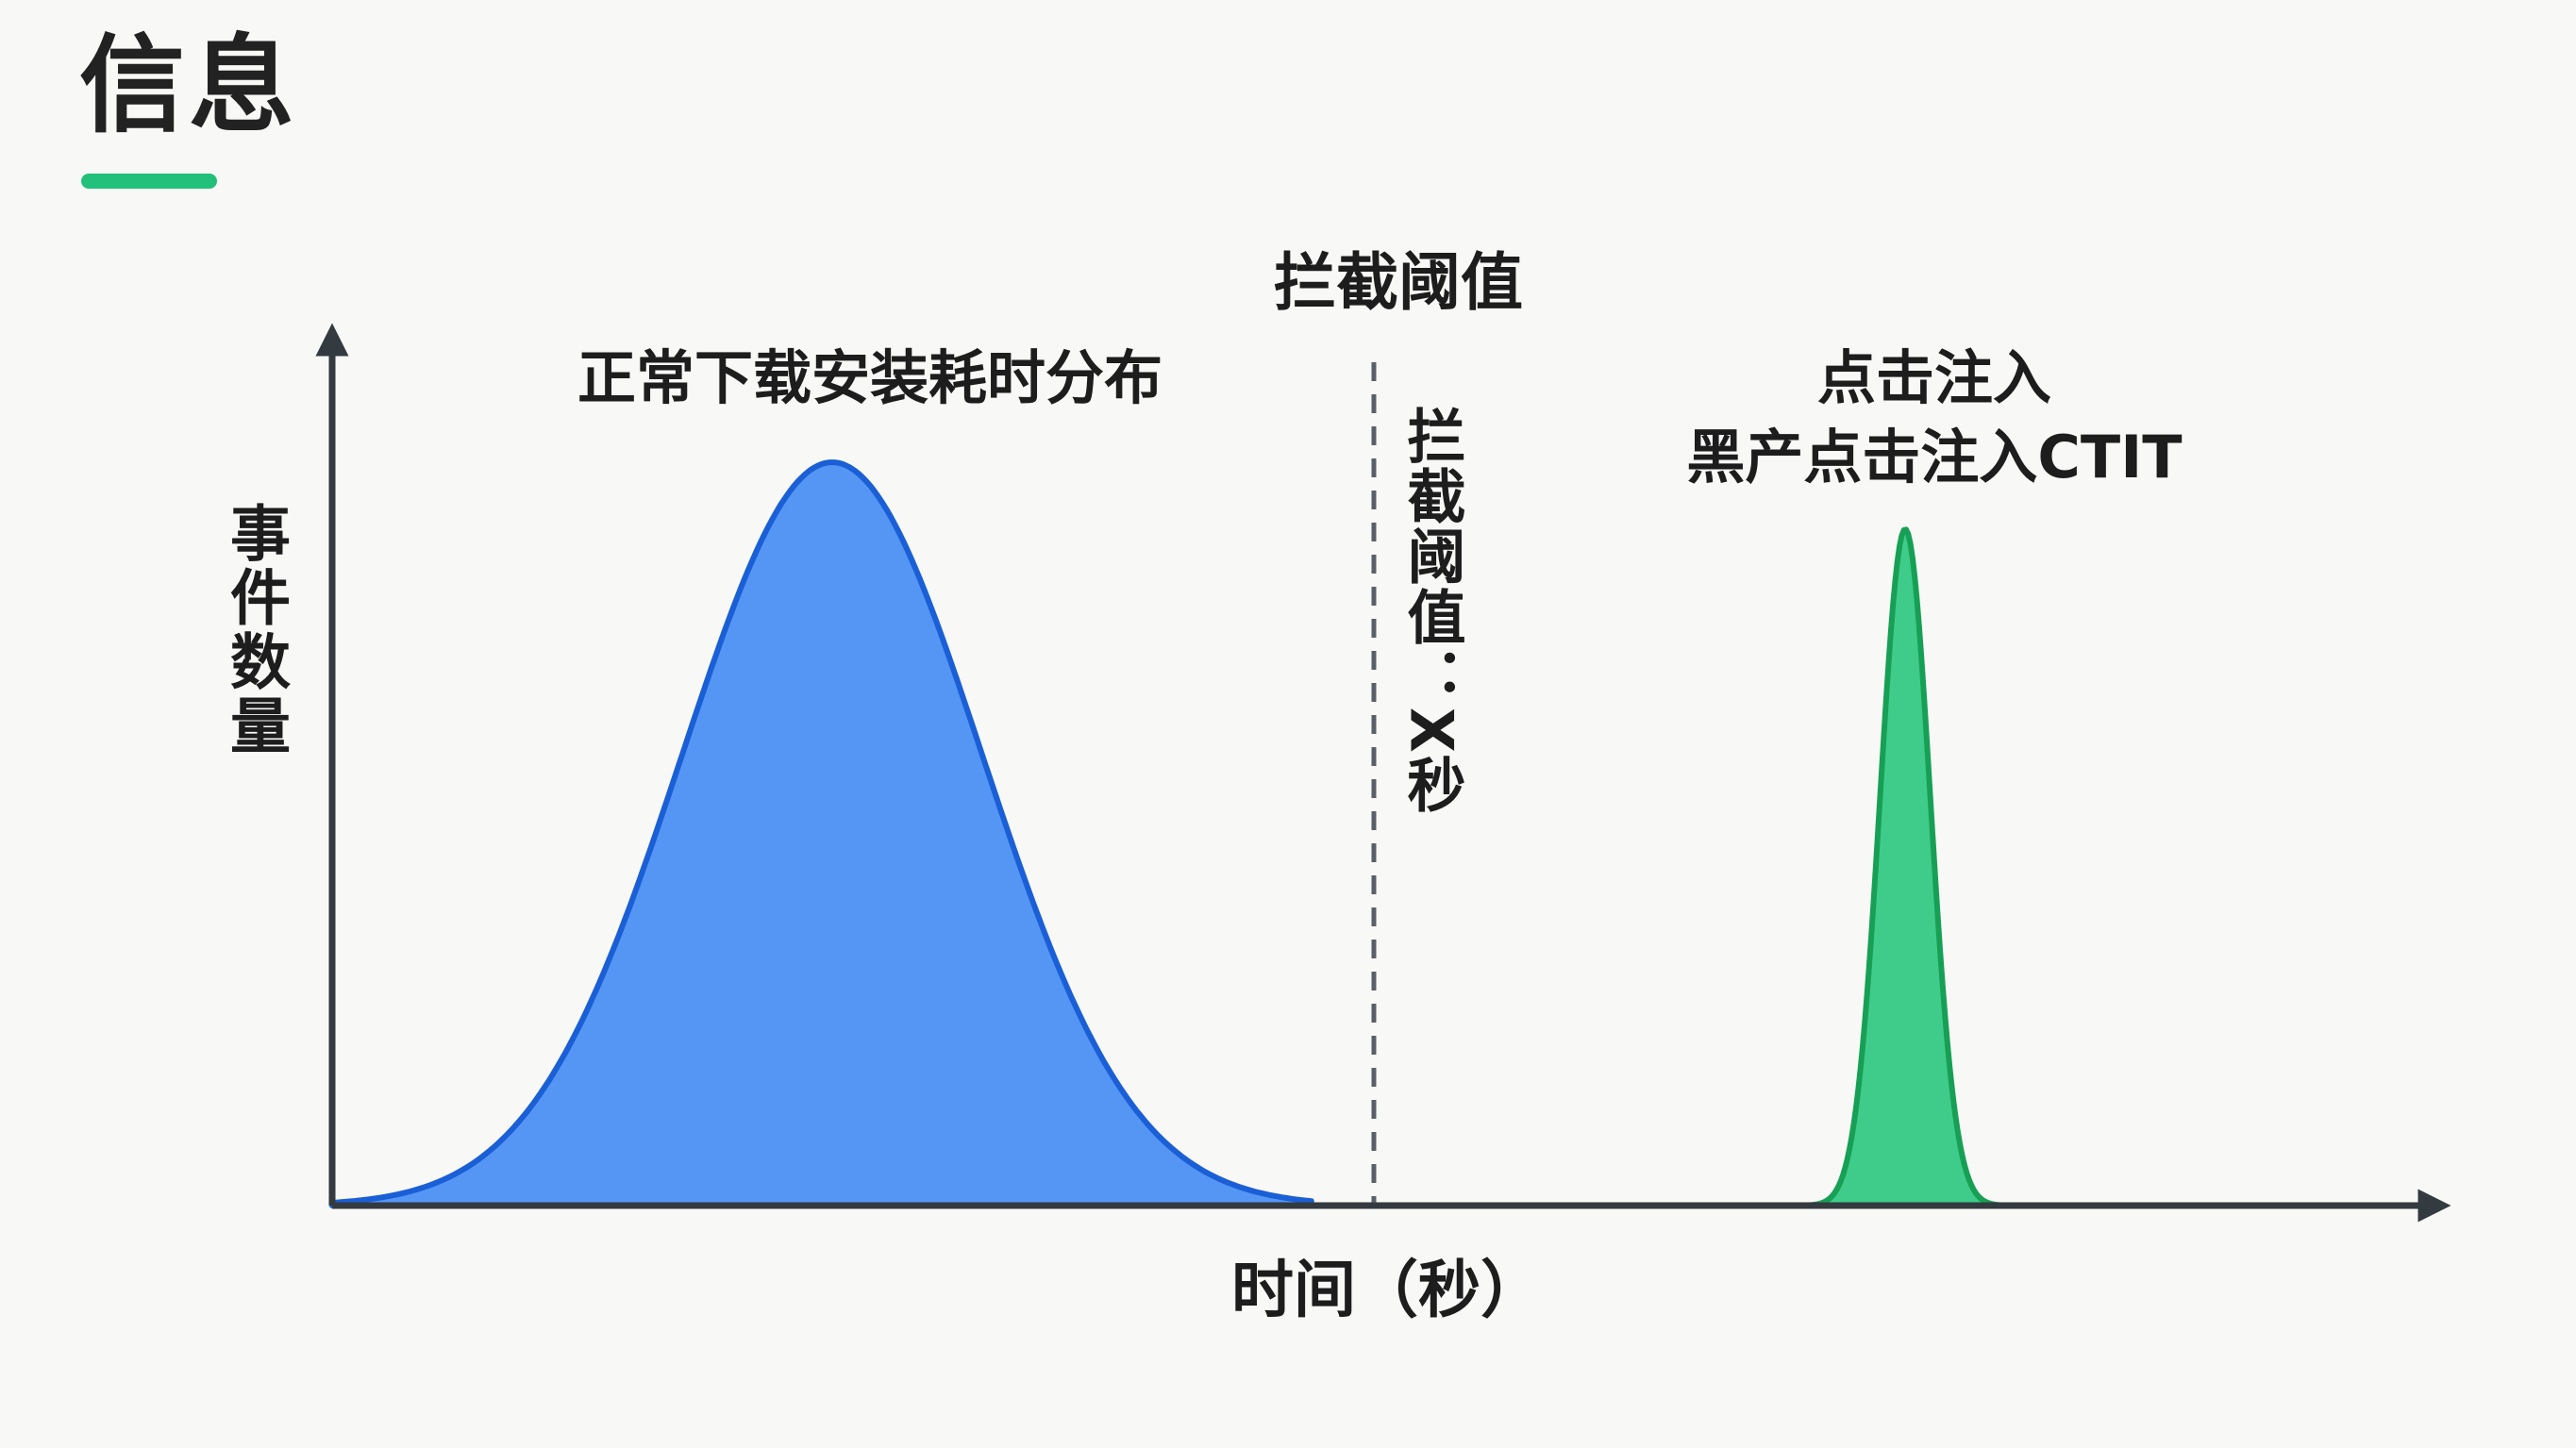 This screenshot has height=1448, width=2576. Describe the element at coordinates (1398, 283) in the screenshot. I see `threshold-label-top: 拦截阈值` at that location.